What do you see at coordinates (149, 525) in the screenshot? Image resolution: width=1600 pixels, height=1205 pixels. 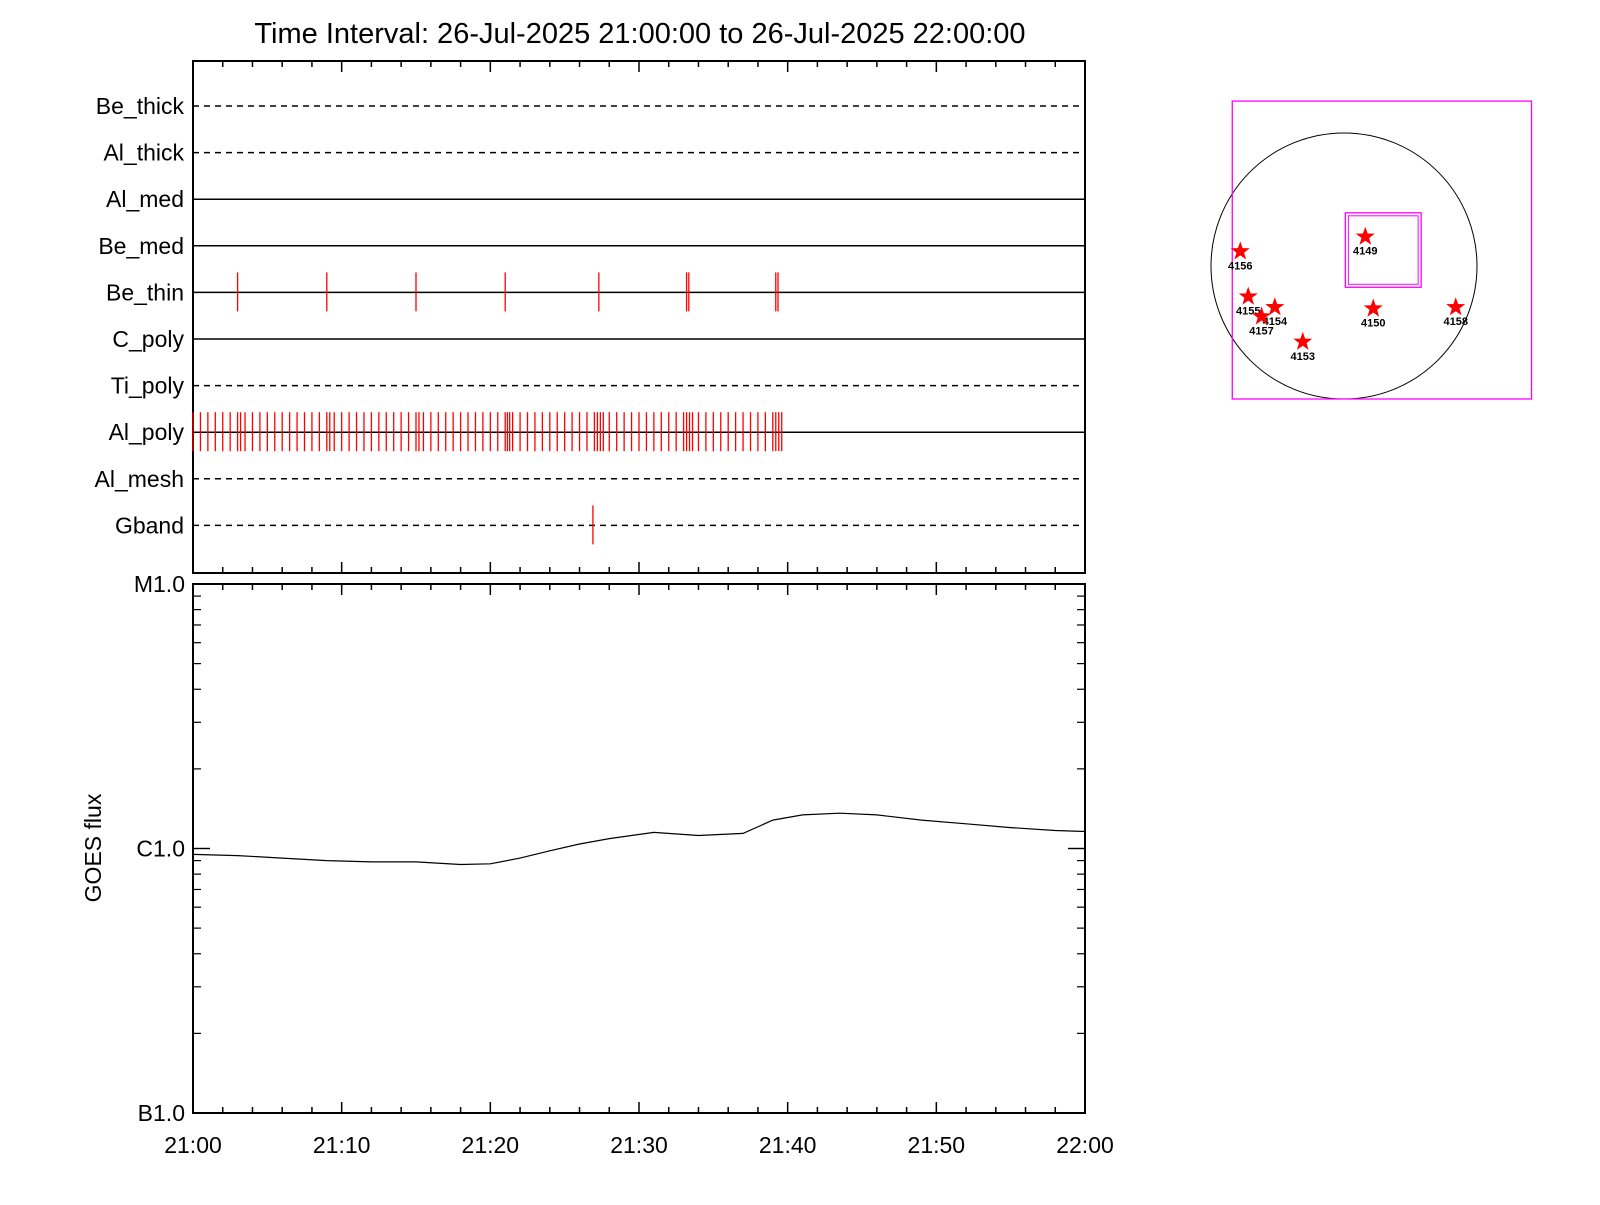 I see `channel-label: Gband` at bounding box center [149, 525].